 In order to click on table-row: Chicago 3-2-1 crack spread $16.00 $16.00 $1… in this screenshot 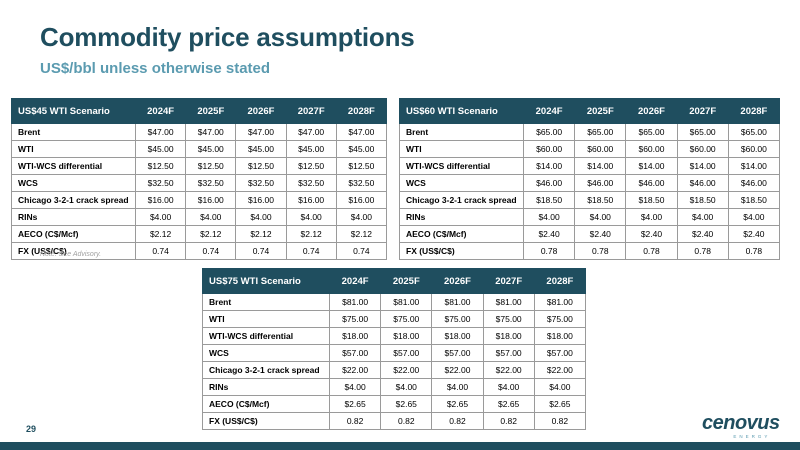, I will do `click(199, 200)`.